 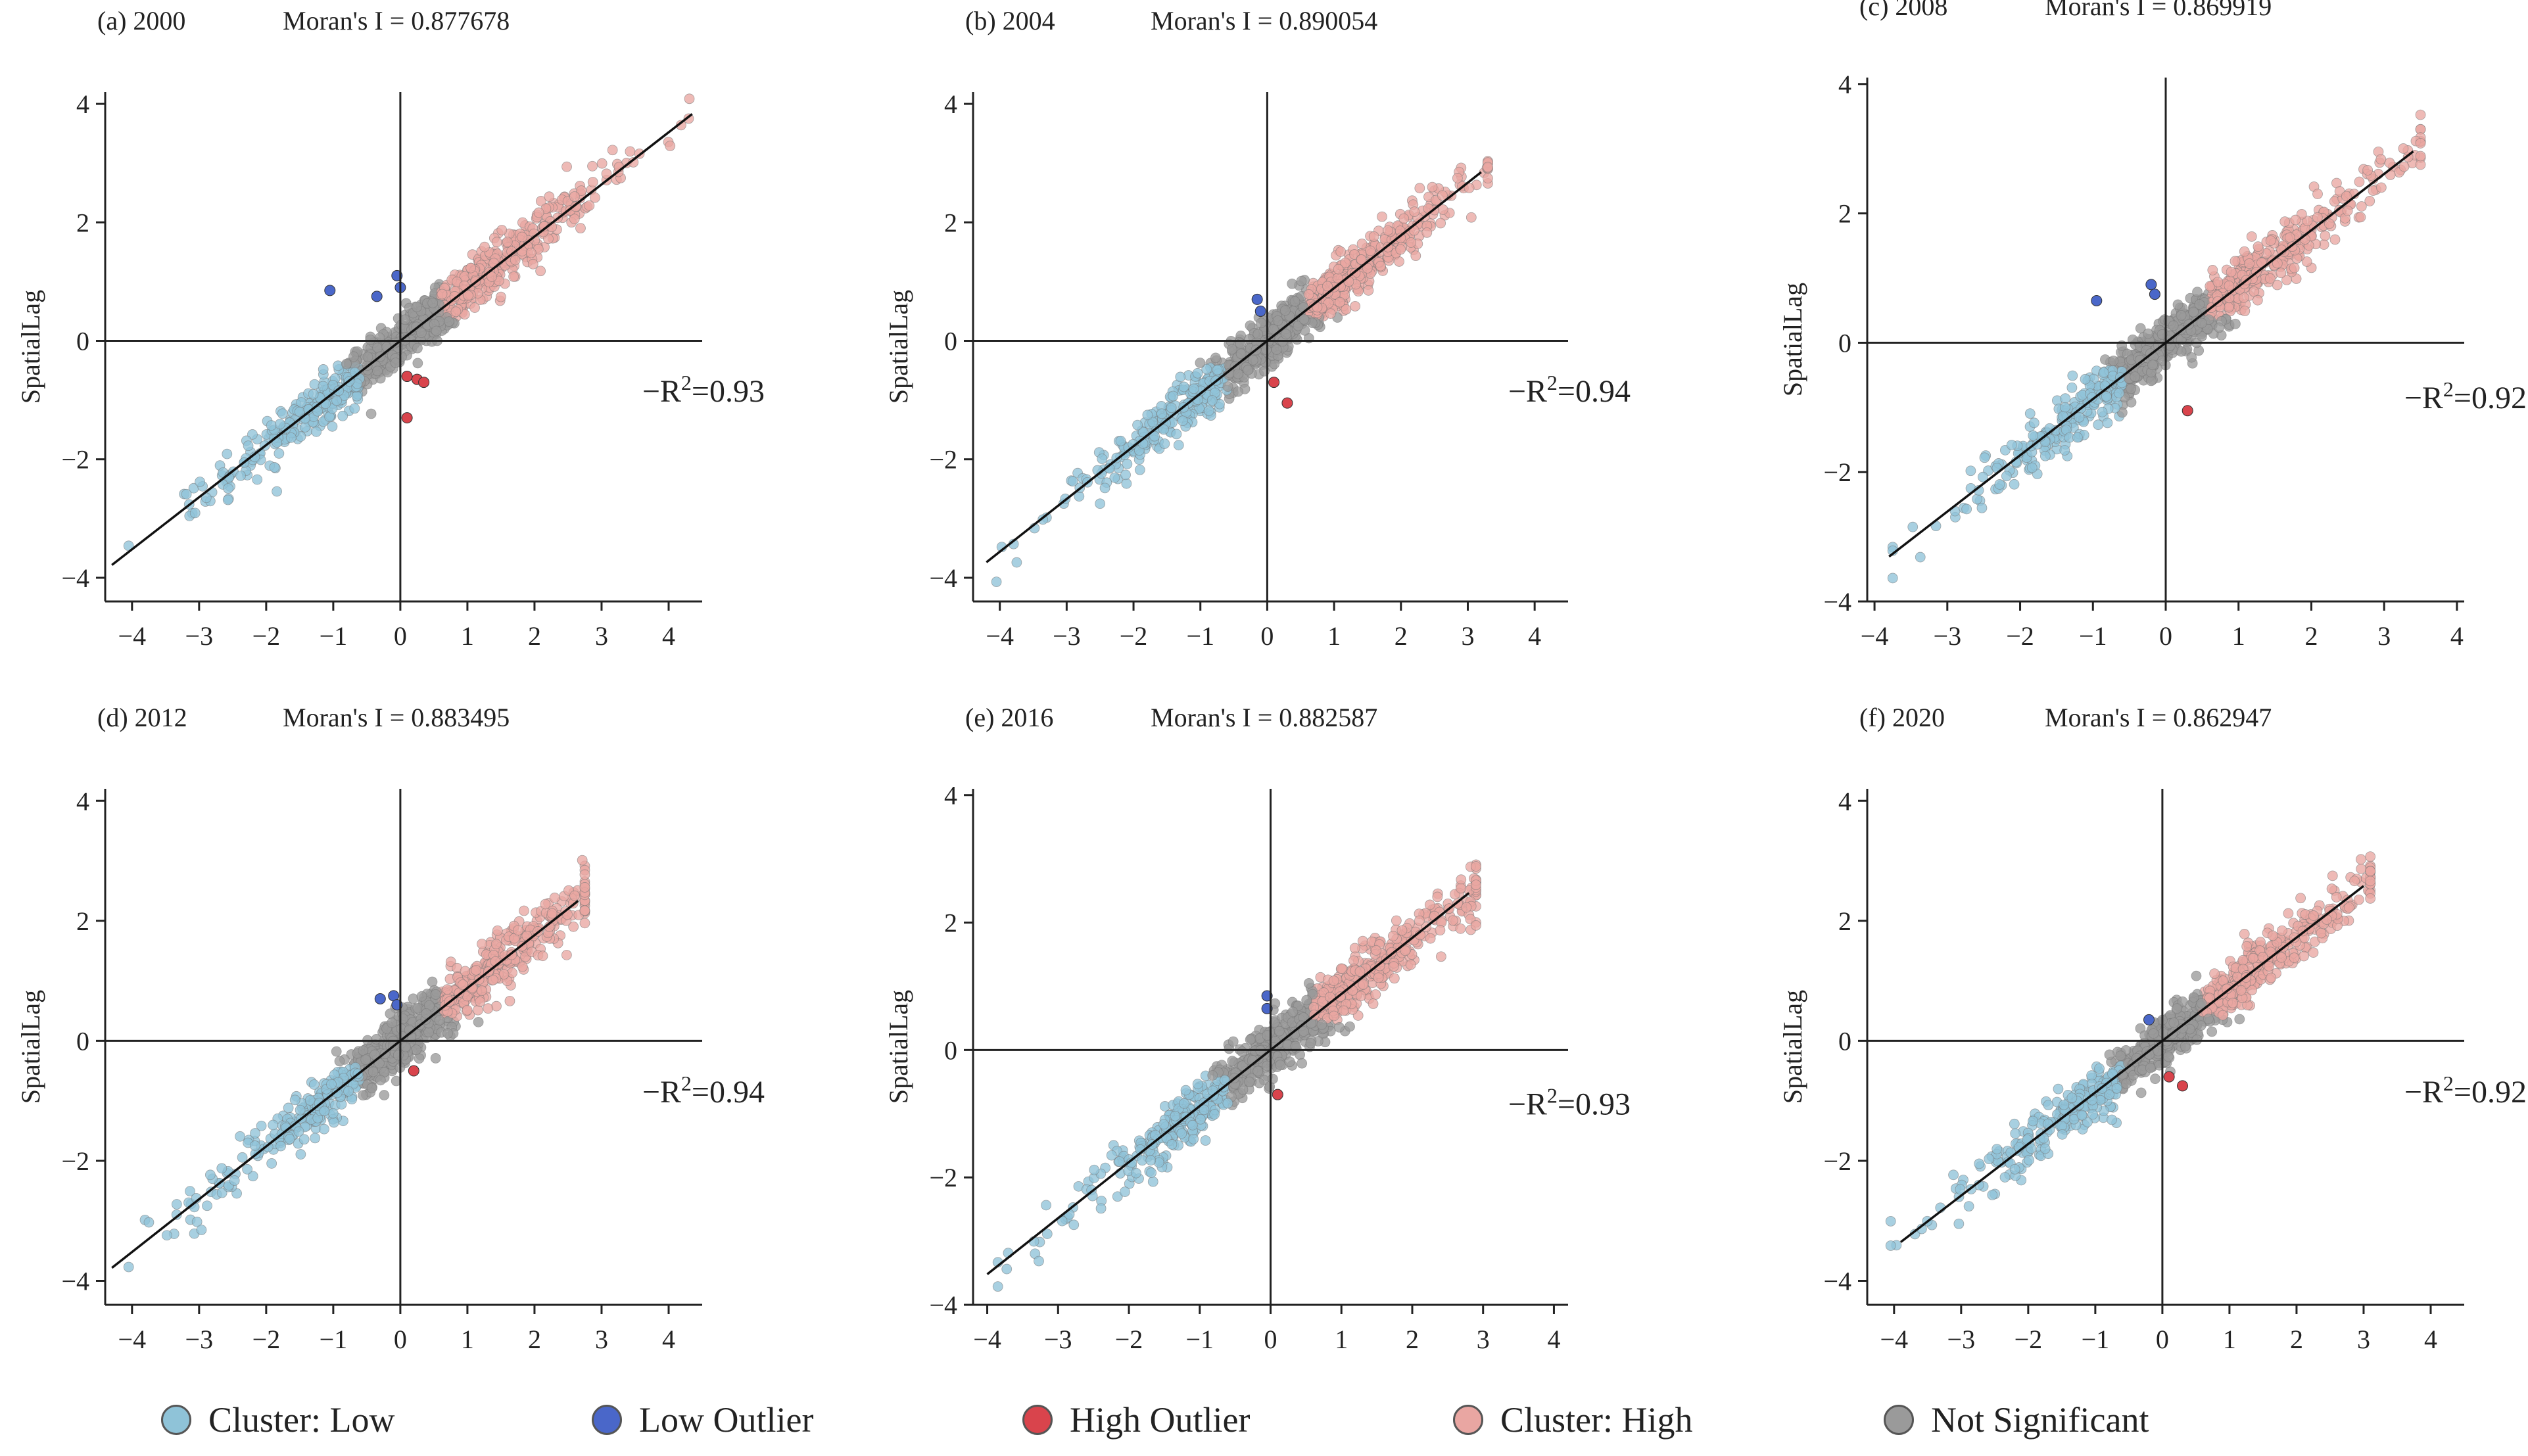 I want to click on y-tick-label: 2, so click(x=82, y=921).